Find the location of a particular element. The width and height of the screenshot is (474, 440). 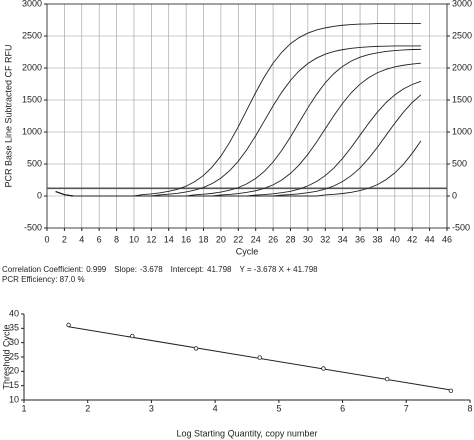

x-tick-label: 28 is located at coordinates (290, 239).